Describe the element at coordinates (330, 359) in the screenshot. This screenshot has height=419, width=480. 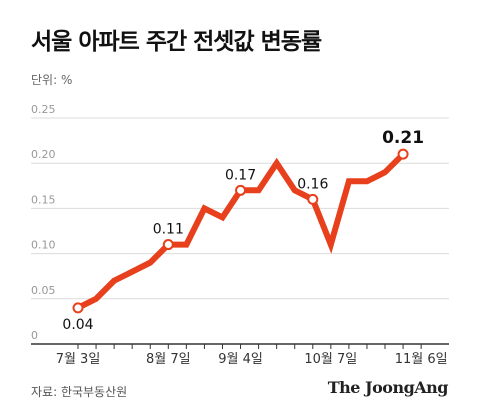
I see `x-tick-label: 10월 7일` at that location.